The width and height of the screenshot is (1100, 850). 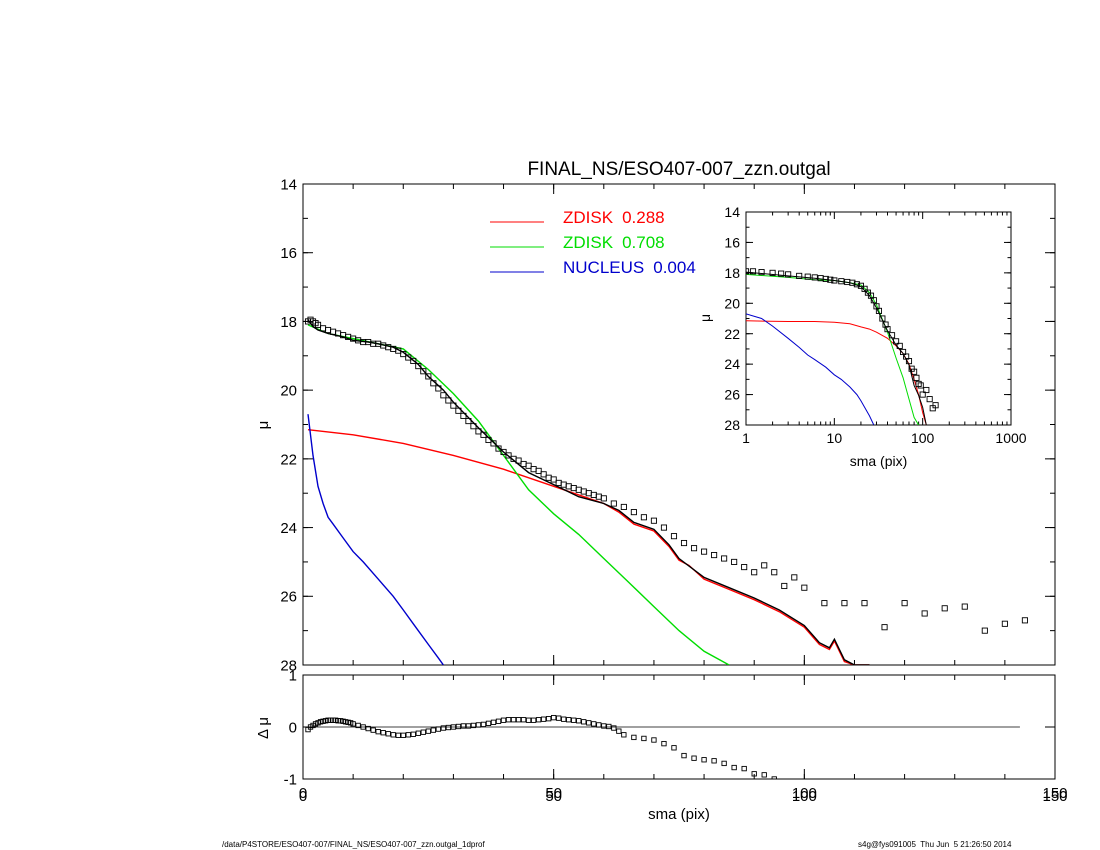 I want to click on residual-ylabel: Δ μ, so click(x=263, y=728).